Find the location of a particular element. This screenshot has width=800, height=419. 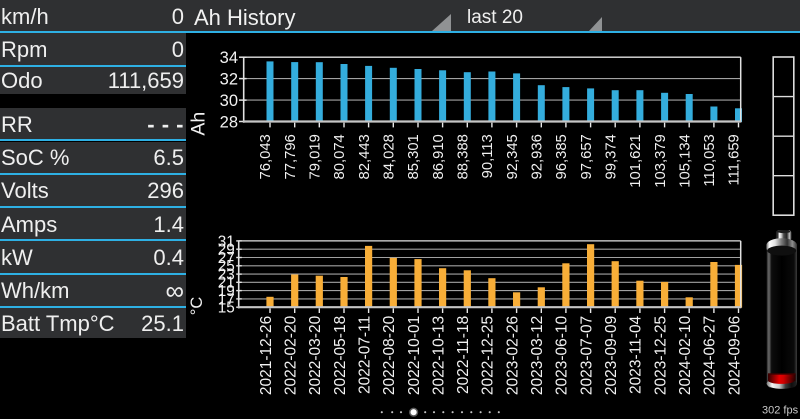

svg-text: 31 is located at coordinates (226, 241).